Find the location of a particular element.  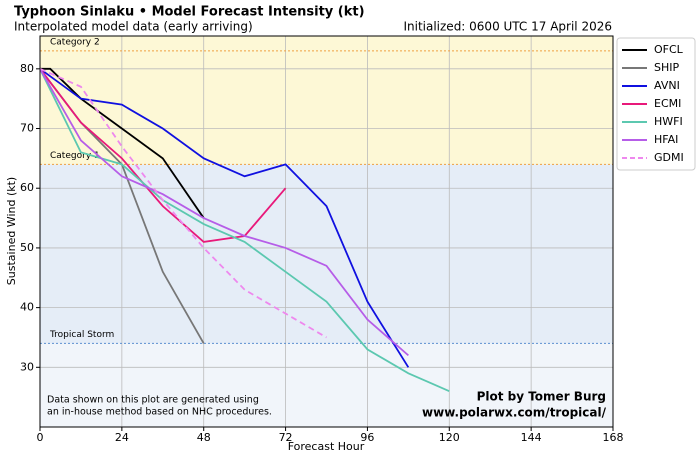

threshold-label: Category 2 is located at coordinates (75, 42).